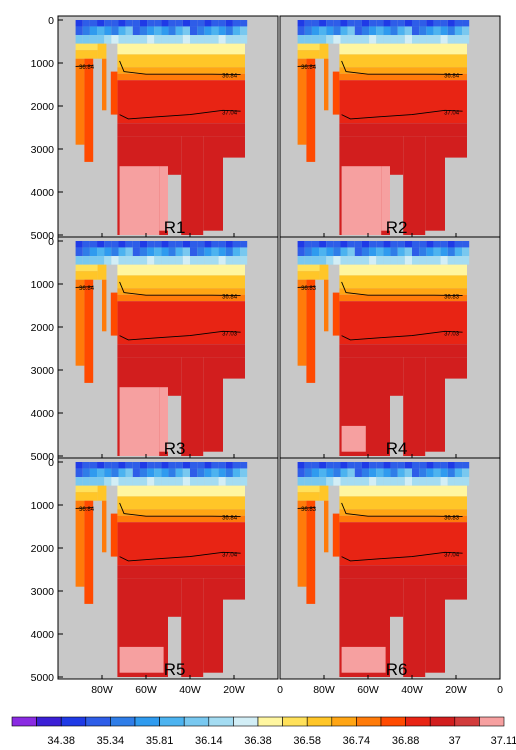  Describe the element at coordinates (43, 506) in the screenshot. I see `y-tick-label: 1000` at that location.